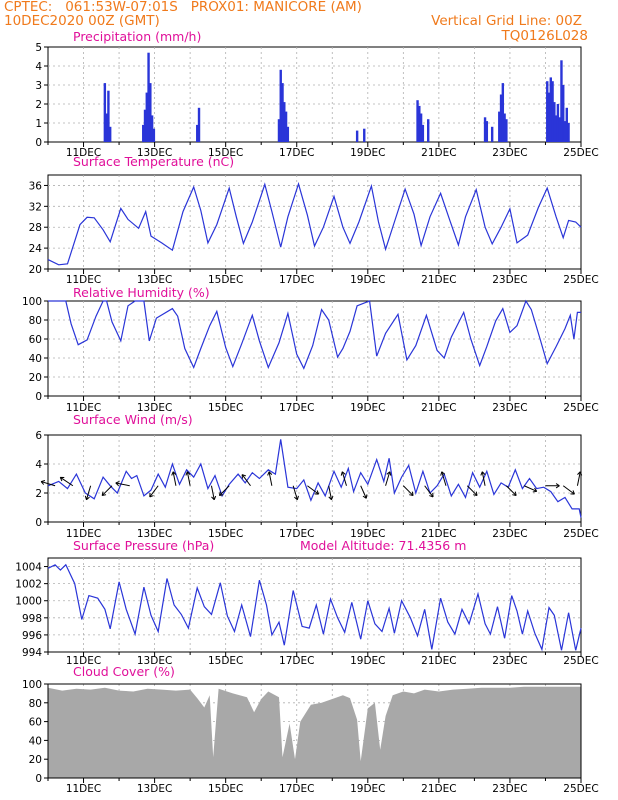 This screenshot has width=618, height=800. I want to click on panel-5-ytick-label: 994, so click(32, 653).